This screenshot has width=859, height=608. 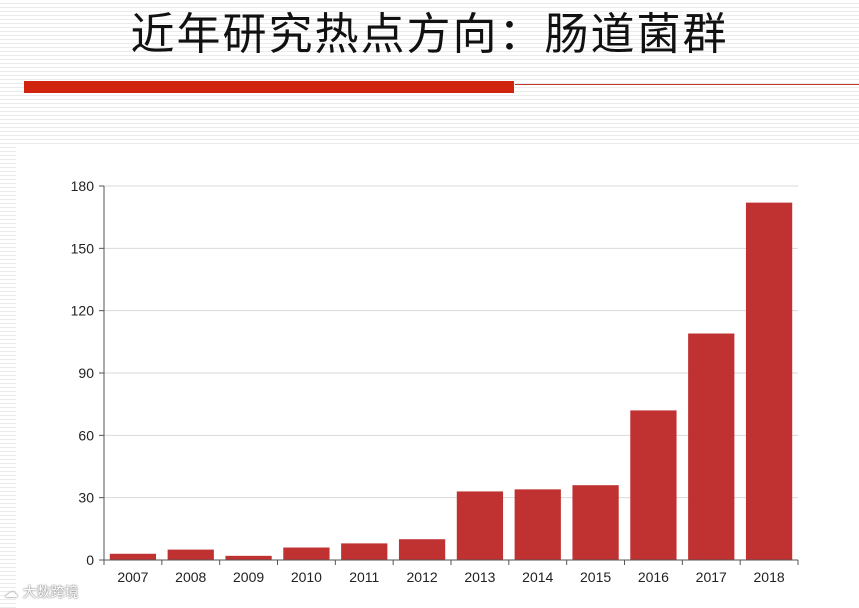 I want to click on bar-2011, so click(x=364, y=551).